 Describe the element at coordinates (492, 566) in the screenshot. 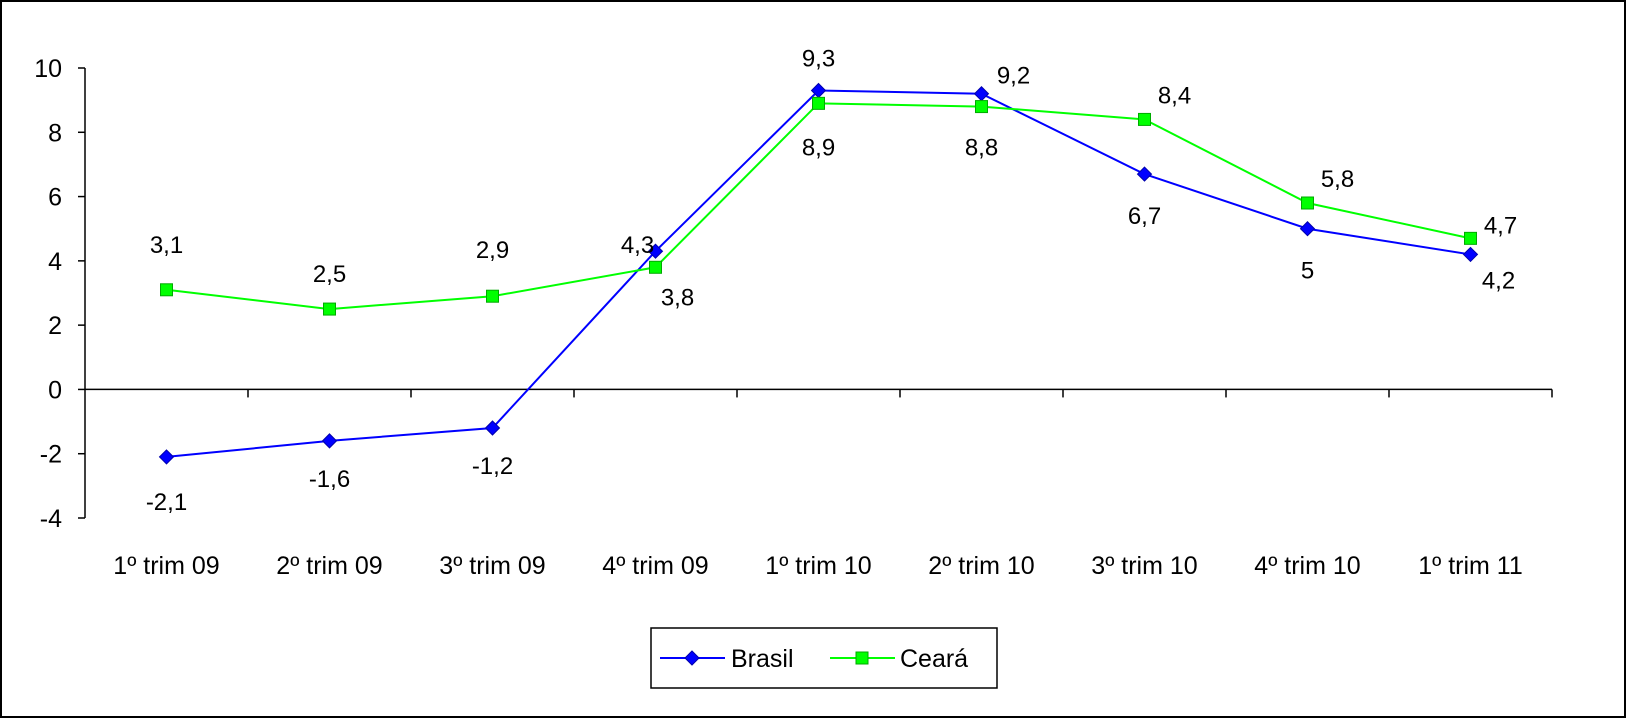

I see `x-tick-label: 3º trim 09` at that location.